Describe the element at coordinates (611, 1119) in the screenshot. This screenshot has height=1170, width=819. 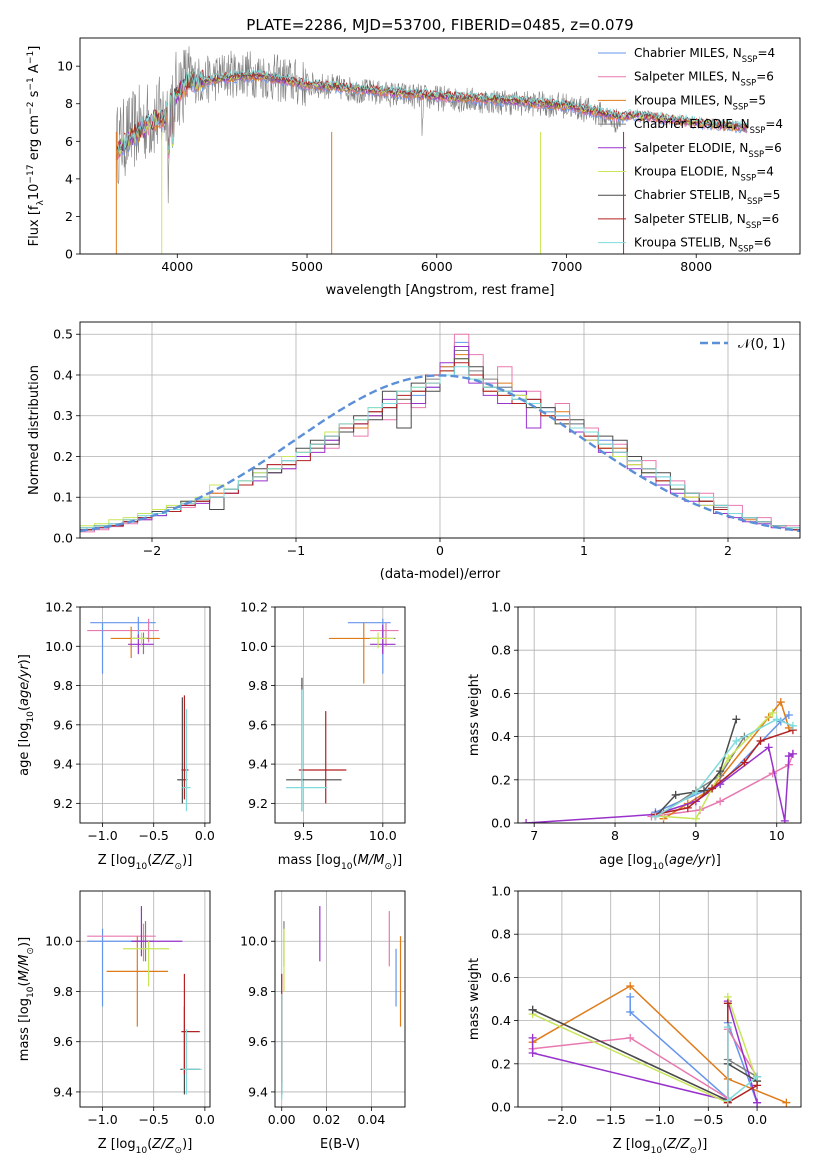
I see `x-tick-label: −1.5` at that location.